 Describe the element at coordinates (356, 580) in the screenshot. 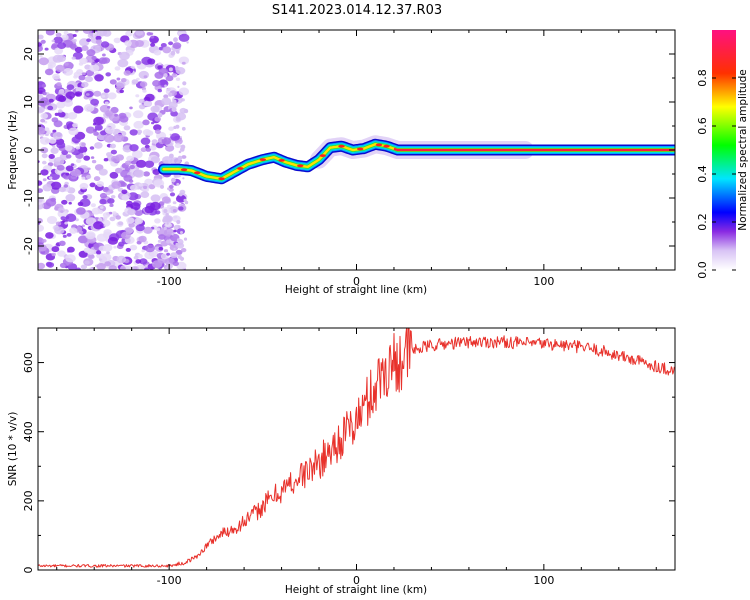

I see `x-tick-label: 0` at that location.